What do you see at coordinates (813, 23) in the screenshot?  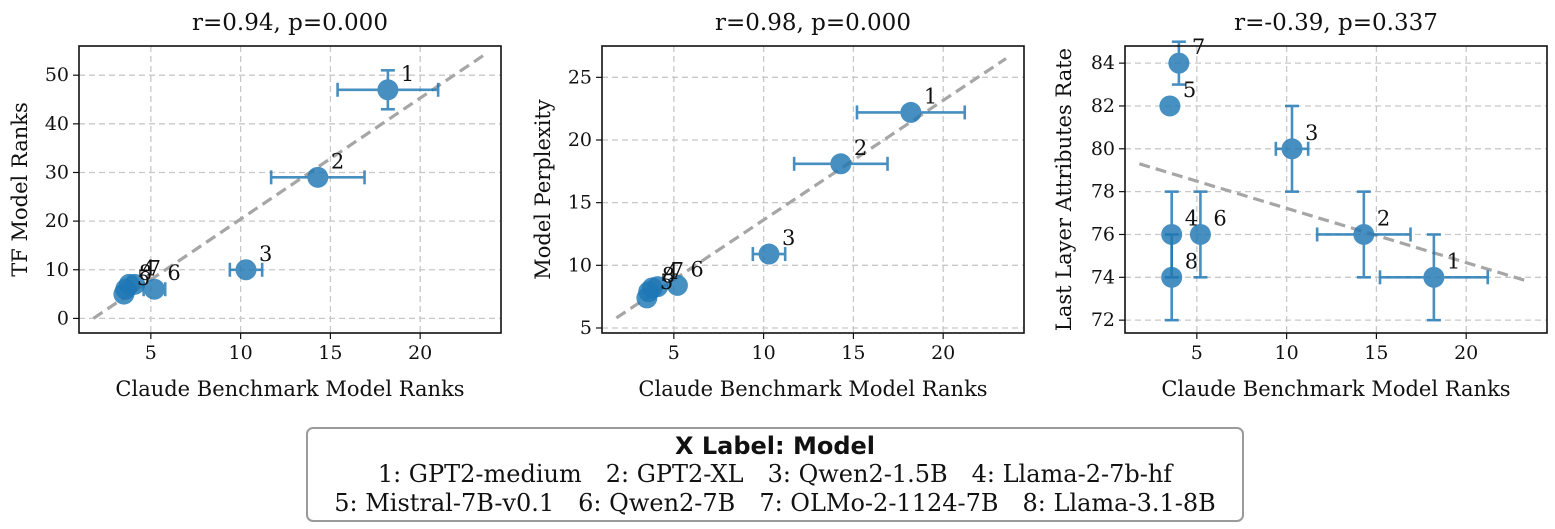 I see `chart-title: r=0.98, p=0.000` at bounding box center [813, 23].